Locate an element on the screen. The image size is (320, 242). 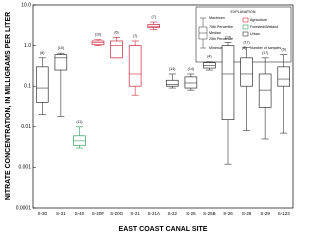
legend-groups: Agriculture Forested/Wetland Urban is located at coordinates (260, 27).